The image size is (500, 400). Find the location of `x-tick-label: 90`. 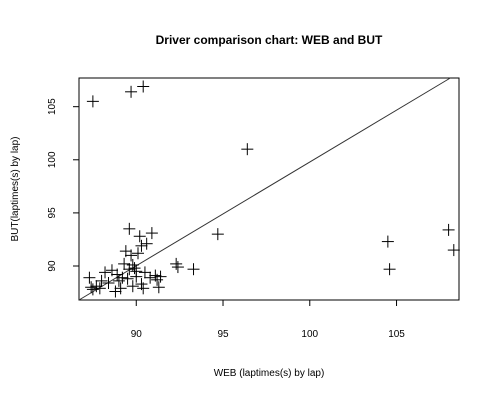

x-tick-label: 90 is located at coordinates (137, 334).